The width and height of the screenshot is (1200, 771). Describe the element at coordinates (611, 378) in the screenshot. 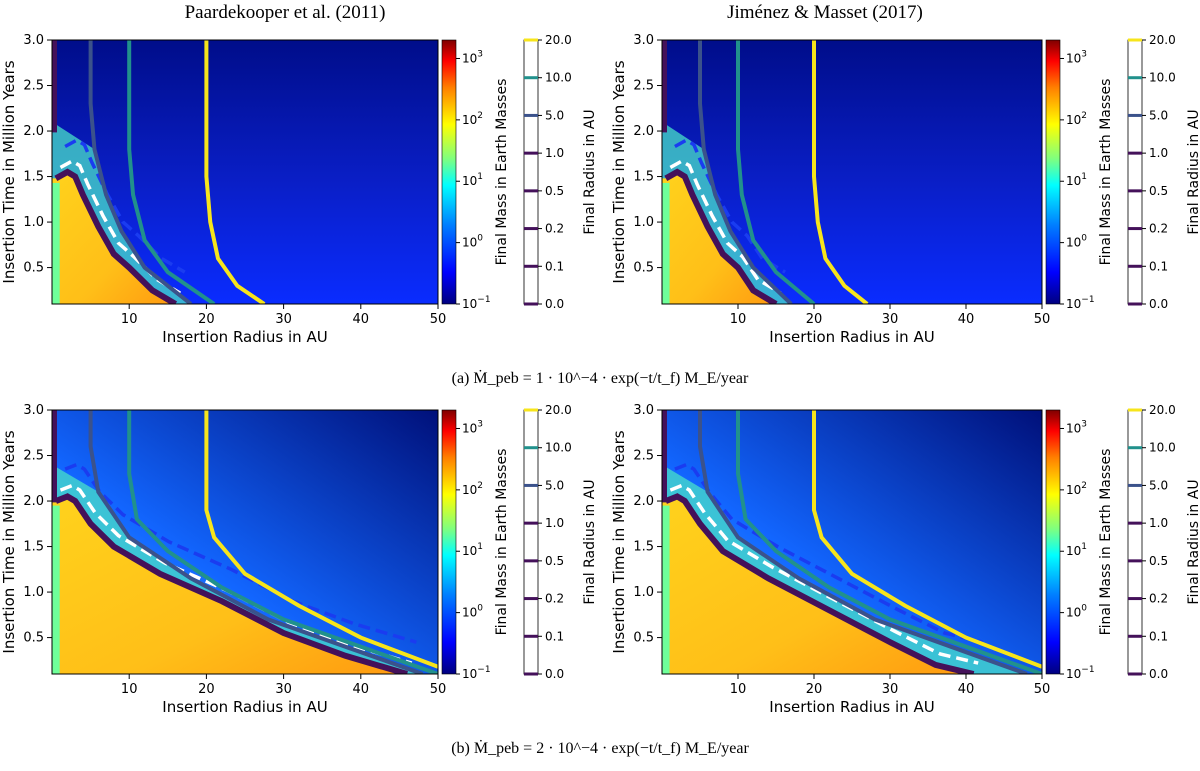

I see `caption-a-formula: Ṁ_peb = 1 · 10^−4 · exp(−t/t_f) M_E/year` at that location.